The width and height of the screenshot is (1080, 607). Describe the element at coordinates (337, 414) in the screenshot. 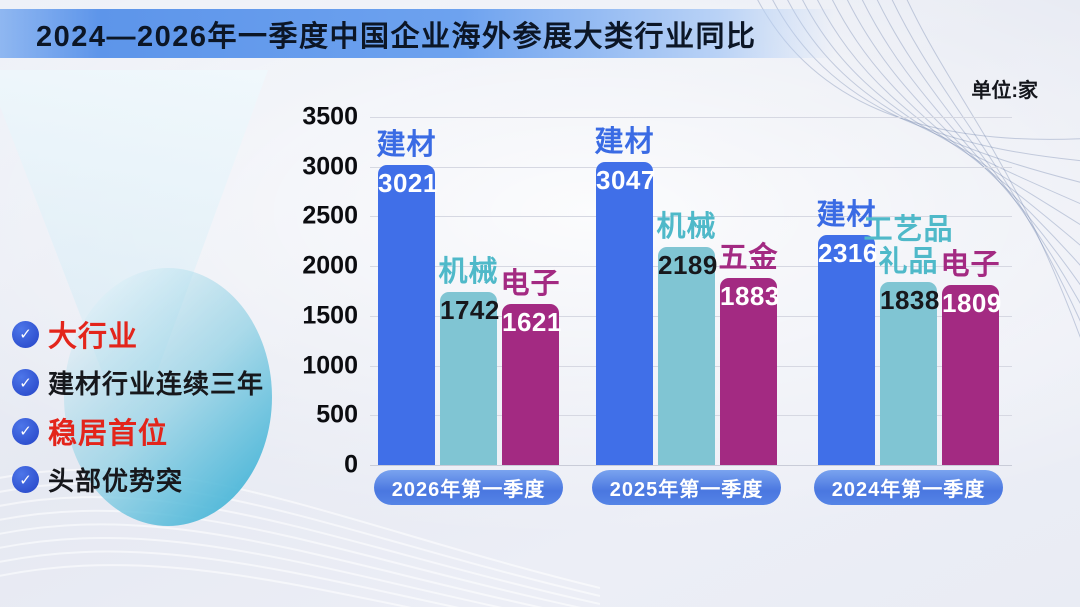

I see `y-tick-label: 500` at that location.